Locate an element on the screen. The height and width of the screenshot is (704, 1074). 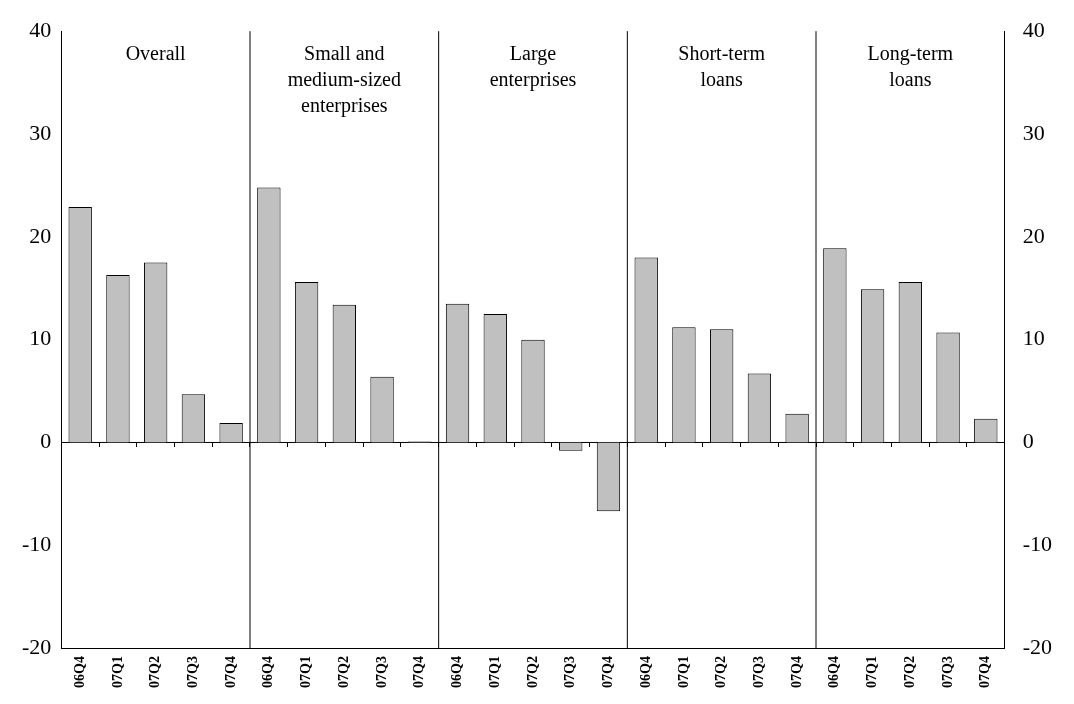
annotation: Overall is located at coordinates (156, 53).